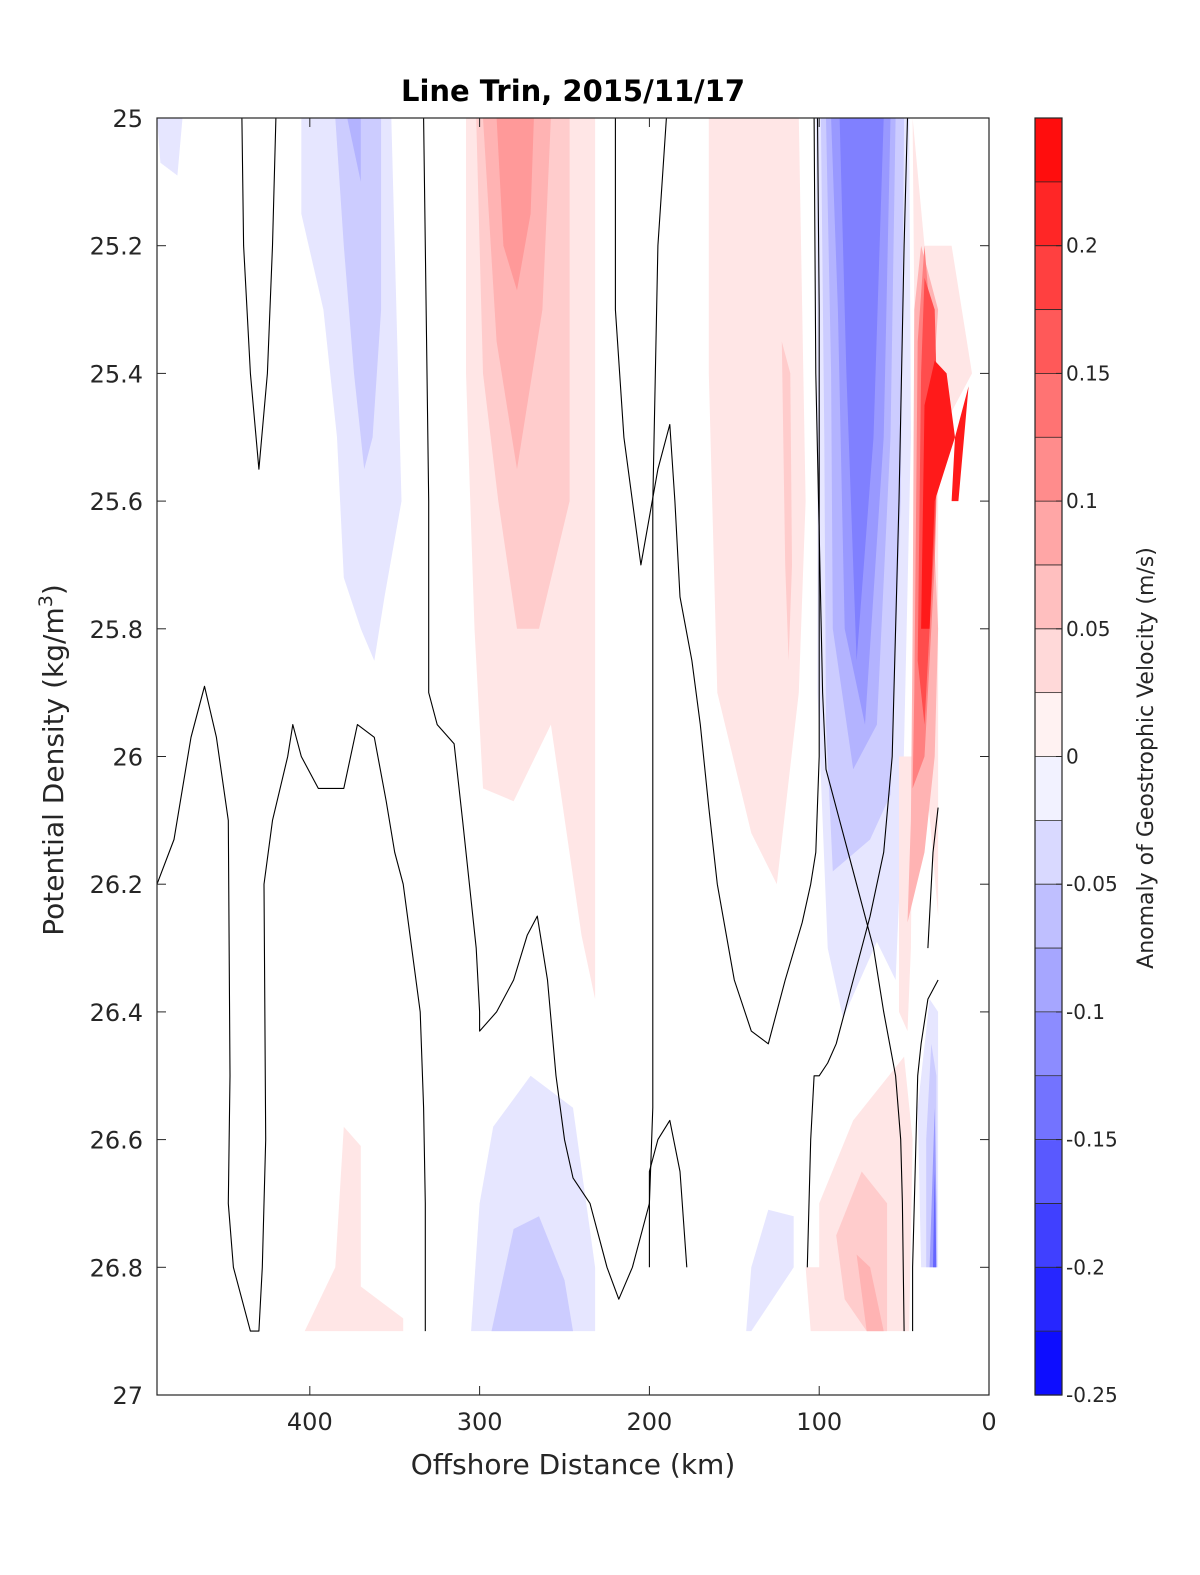 The height and width of the screenshot is (1575, 1200). What do you see at coordinates (116, 885) in the screenshot?
I see `y-tick-label: 26.2` at bounding box center [116, 885].